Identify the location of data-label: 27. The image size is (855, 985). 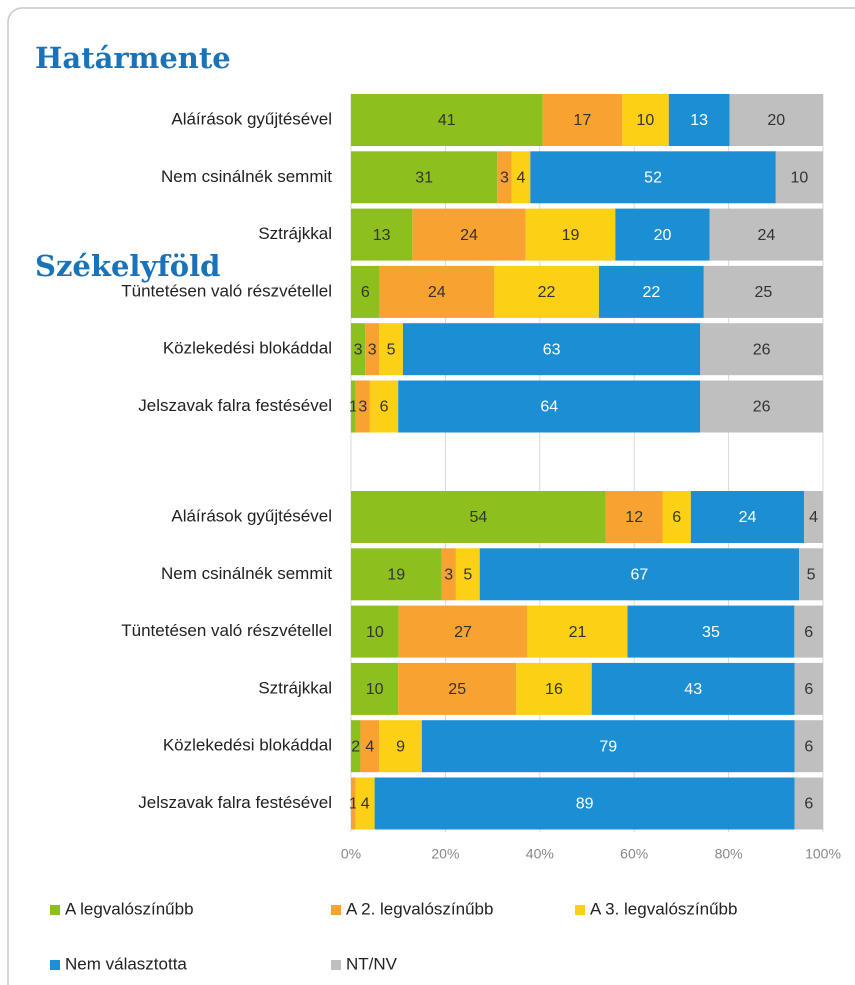
(463, 632).